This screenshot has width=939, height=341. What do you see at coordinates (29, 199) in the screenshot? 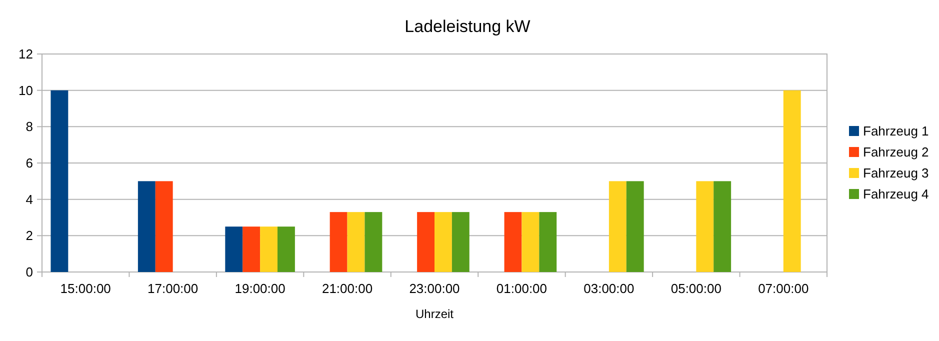
I see `y-tick-label: 4` at bounding box center [29, 199].